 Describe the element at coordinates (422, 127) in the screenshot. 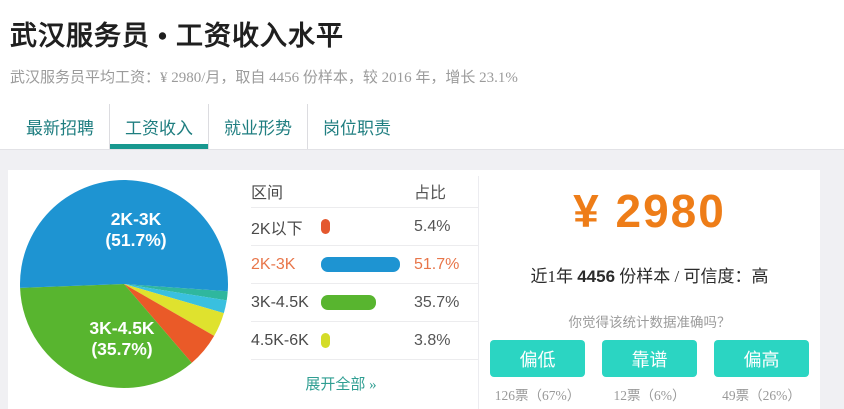

I see `tab-bar: 最新招聘 工资收入 就业形势 岗位职责` at that location.